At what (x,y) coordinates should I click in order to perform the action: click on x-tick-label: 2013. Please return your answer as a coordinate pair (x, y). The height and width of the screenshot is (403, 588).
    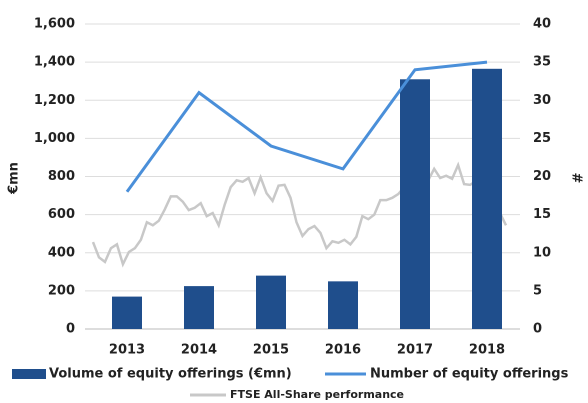
    Looking at the image, I should click on (127, 350).